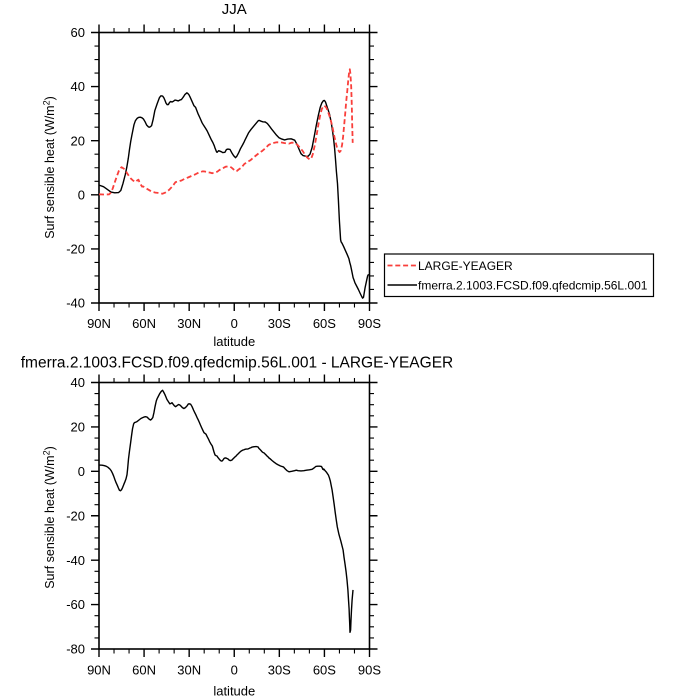 The image size is (700, 700). What do you see at coordinates (465, 266) in the screenshot?
I see `svg-text: LARGE-YEAGER` at bounding box center [465, 266].